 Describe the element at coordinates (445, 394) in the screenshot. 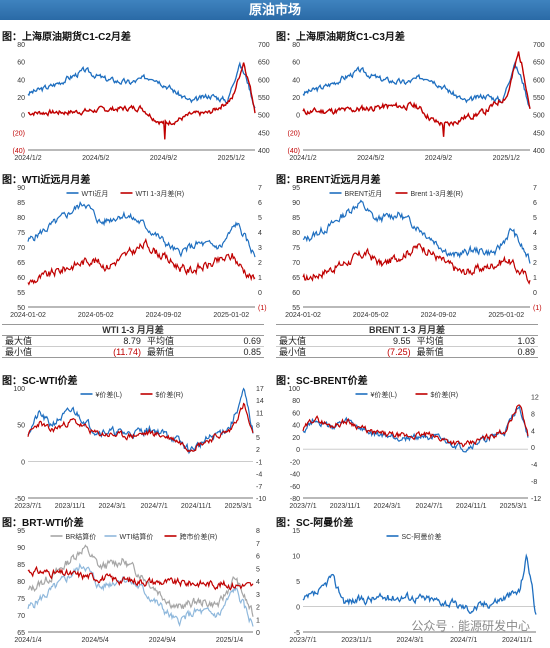

I see `legend-label: $价差(R)` at that location.